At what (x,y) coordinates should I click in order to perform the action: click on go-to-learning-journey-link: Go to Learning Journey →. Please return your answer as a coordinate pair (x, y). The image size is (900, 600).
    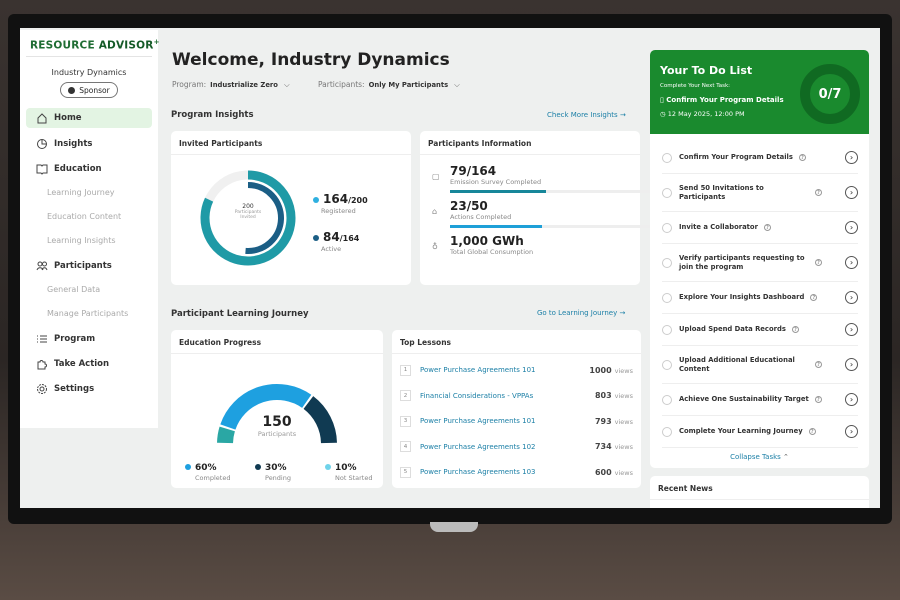
    Looking at the image, I should click on (581, 313).